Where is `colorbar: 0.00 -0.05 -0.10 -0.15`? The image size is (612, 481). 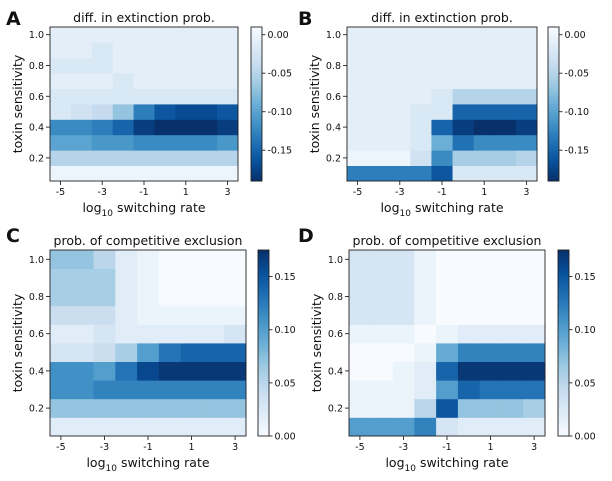 colorbar: 0.00 -0.05 -0.10 -0.15 is located at coordinates (568, 104).